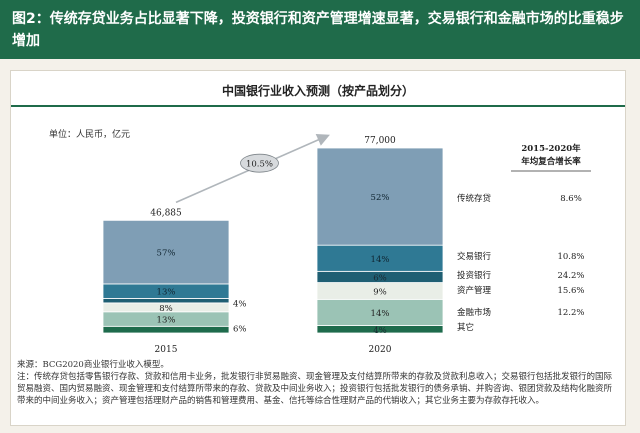 This screenshot has height=433, width=640. Describe the element at coordinates (570, 313) in the screenshot. I see `cagr-row-value-4: 12.2%` at that location.